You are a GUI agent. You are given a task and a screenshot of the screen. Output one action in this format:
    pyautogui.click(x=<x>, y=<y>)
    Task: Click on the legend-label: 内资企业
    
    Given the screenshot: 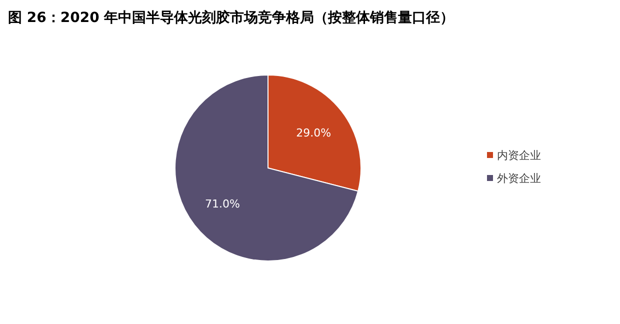 What is the action you would take?
    pyautogui.click(x=519, y=155)
    